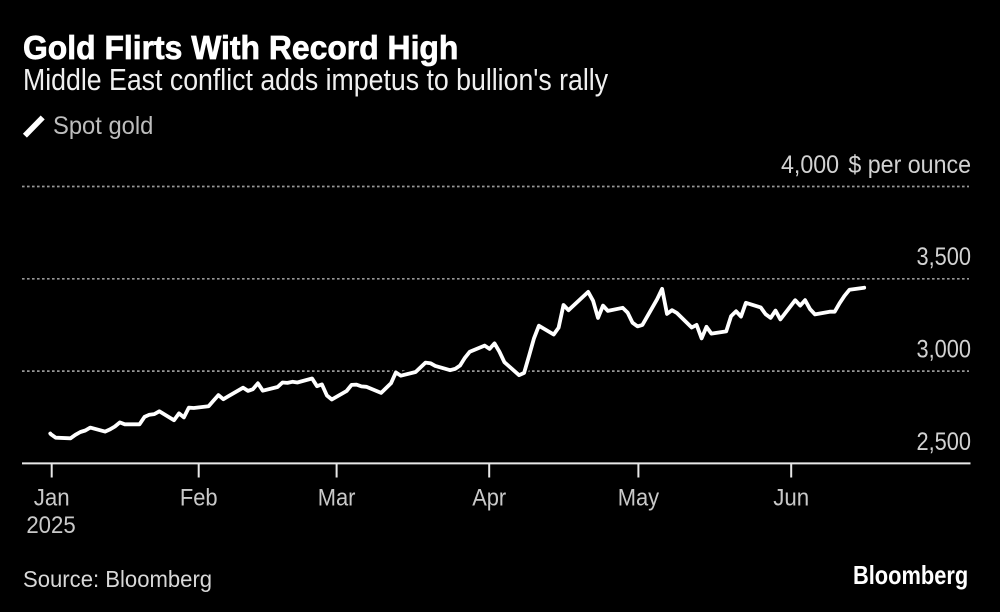 This screenshot has width=1000, height=612. I want to click on svg-text: Jun, so click(791, 498).